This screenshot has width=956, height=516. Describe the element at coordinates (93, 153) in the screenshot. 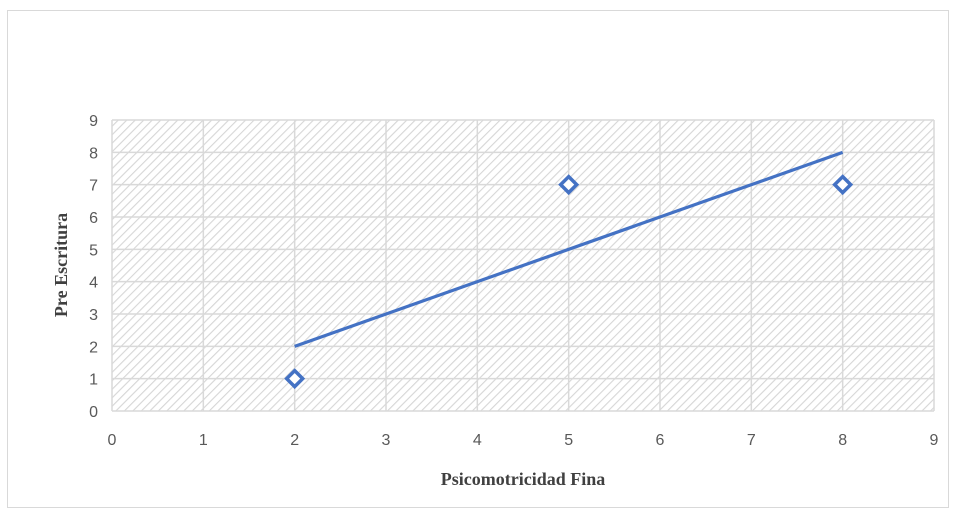

I see `y-tick-label: 8` at that location.